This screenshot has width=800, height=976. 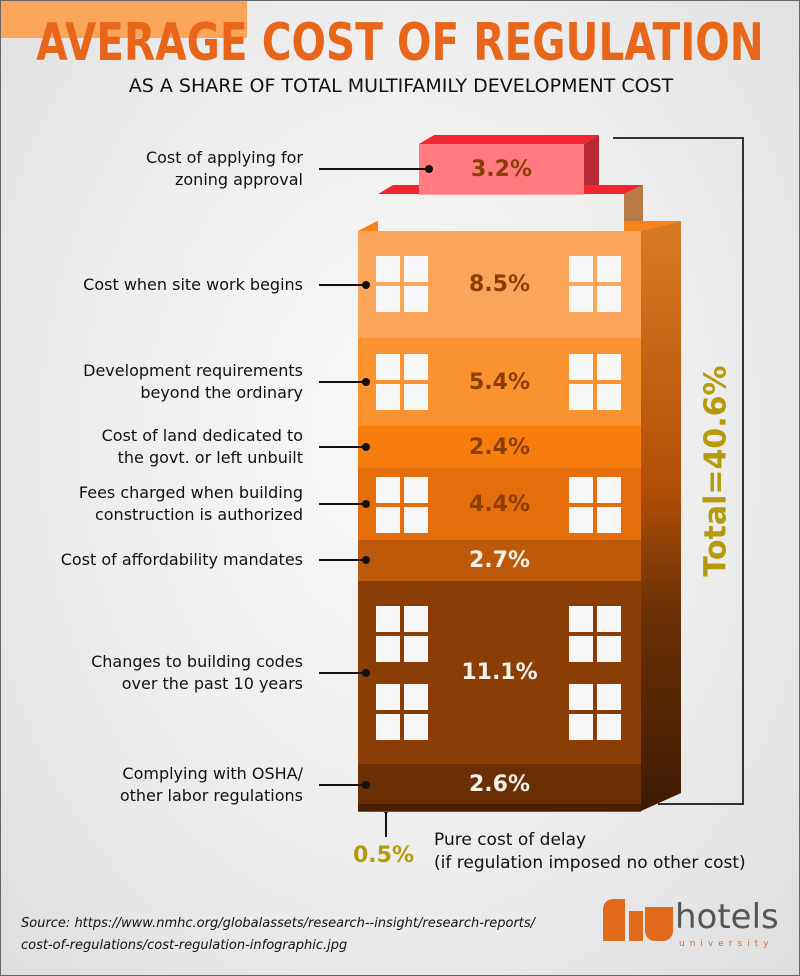 What do you see at coordinates (221, 392) in the screenshot?
I see `label-line: beyond the ordinary` at bounding box center [221, 392].